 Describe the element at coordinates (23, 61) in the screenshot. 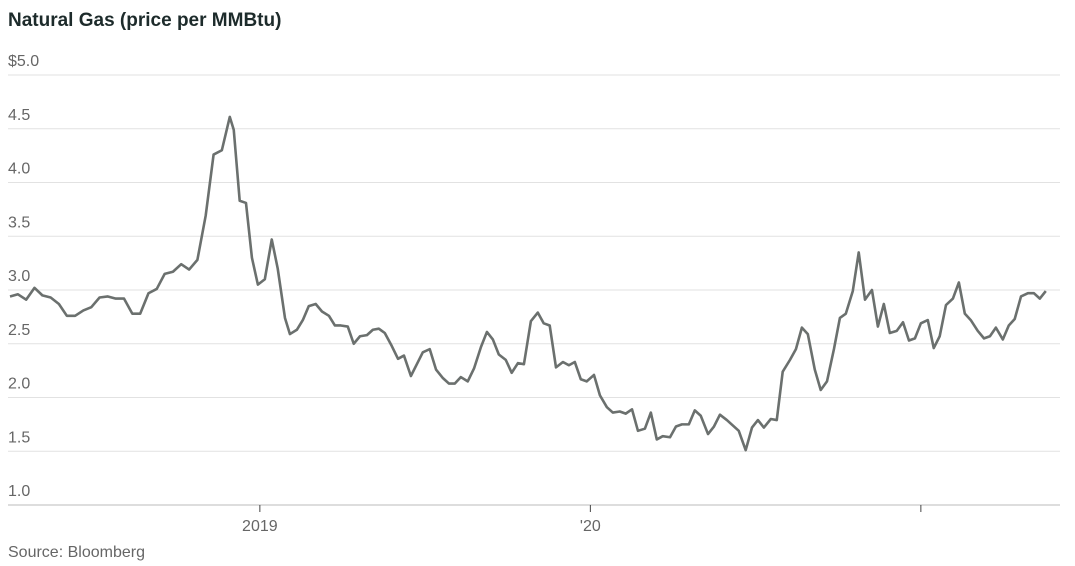

I see `y-tick-label: $5.0` at that location.